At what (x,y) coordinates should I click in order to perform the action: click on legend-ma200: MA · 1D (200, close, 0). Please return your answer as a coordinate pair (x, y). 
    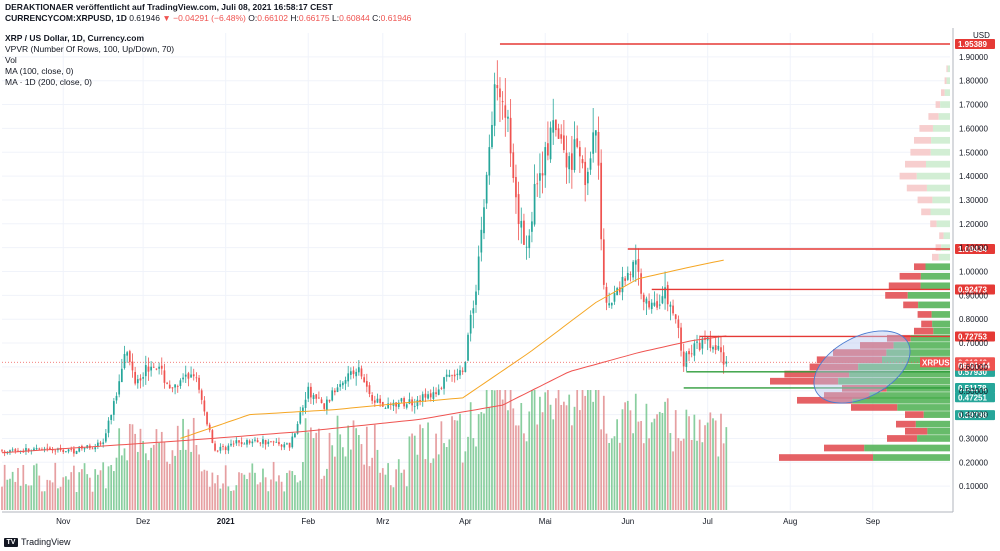
    Looking at the image, I should click on (48, 82).